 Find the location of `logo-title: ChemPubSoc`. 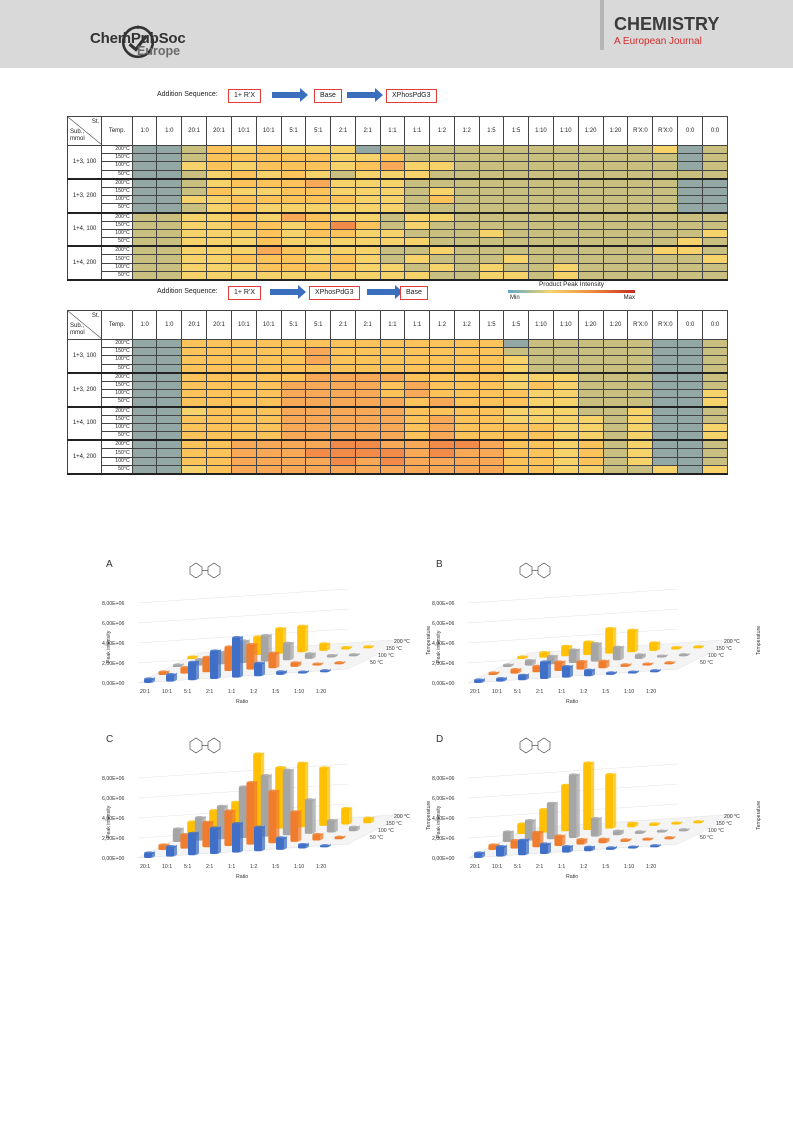

logo-title: ChemPubSoc is located at coordinates (138, 38).